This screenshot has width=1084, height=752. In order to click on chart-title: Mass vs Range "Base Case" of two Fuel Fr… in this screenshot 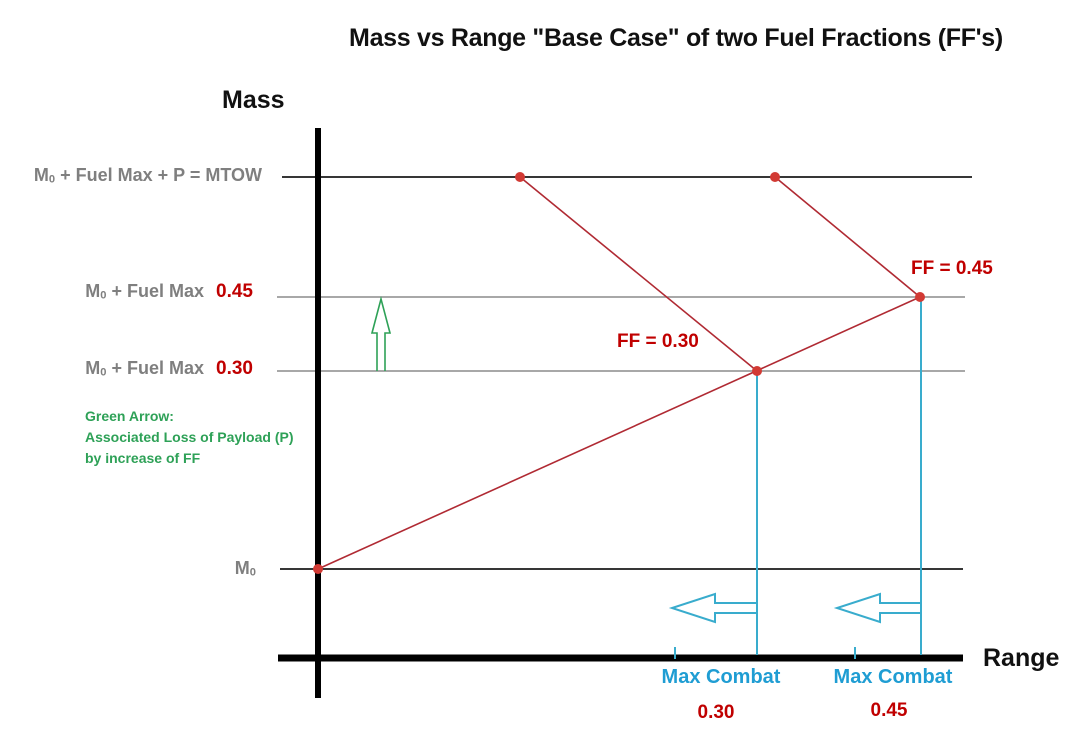, I will do `click(676, 38)`.